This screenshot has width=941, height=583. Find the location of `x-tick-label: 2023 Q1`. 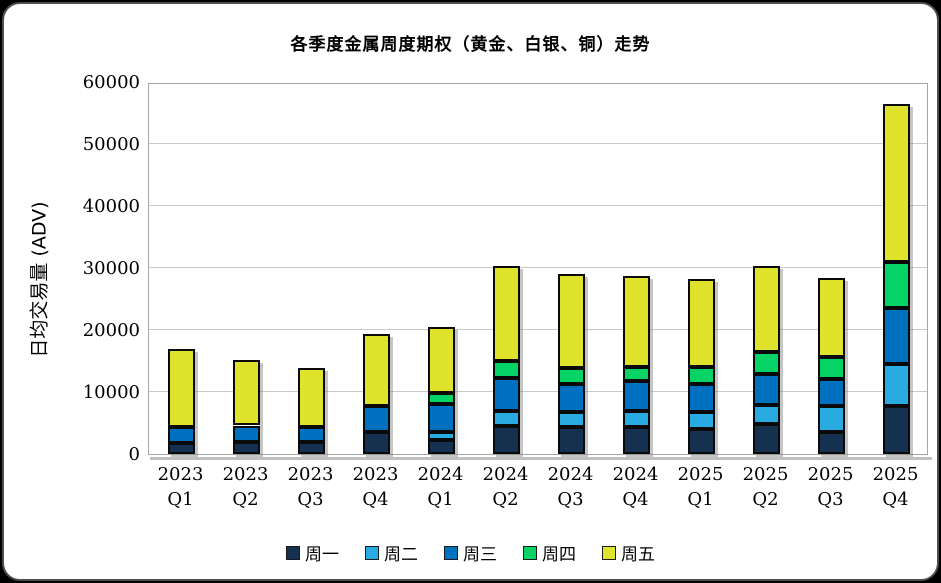

x-tick-label: 2023 Q1 is located at coordinates (180, 487).